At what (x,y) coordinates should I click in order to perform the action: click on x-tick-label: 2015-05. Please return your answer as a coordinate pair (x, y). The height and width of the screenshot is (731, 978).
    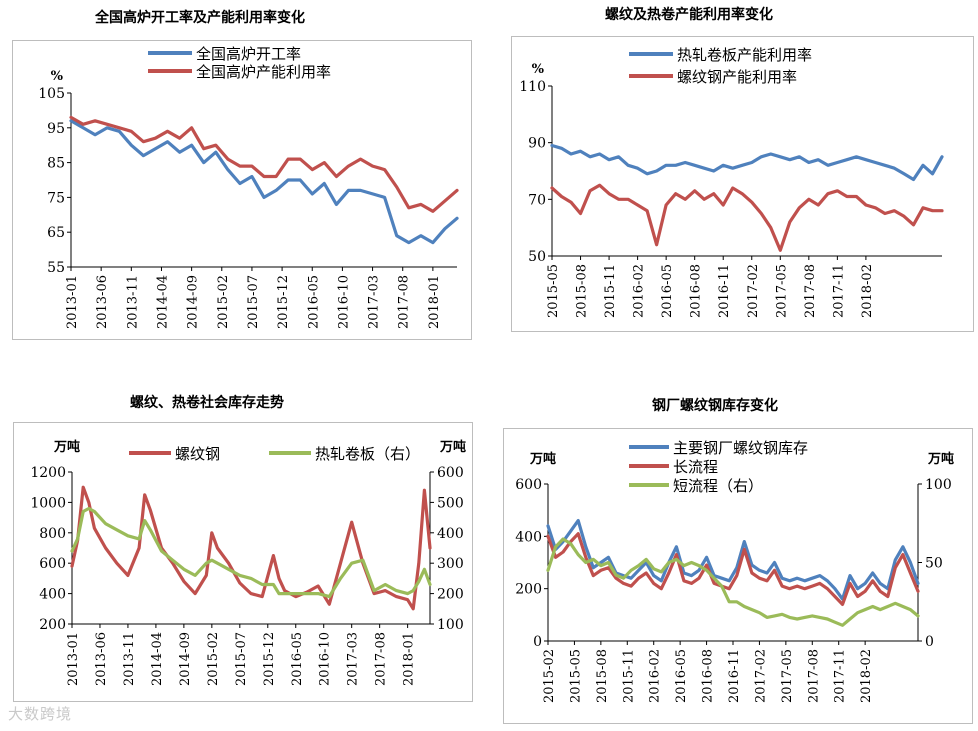
    Looking at the image, I should click on (575, 676).